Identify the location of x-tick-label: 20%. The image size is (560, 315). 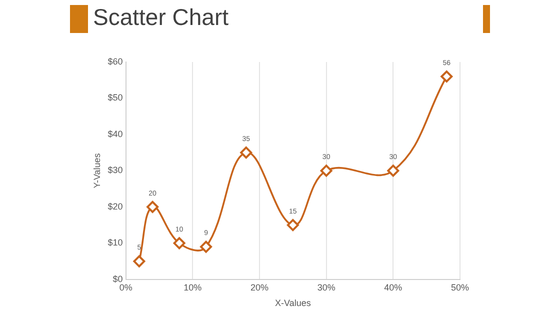
(259, 287).